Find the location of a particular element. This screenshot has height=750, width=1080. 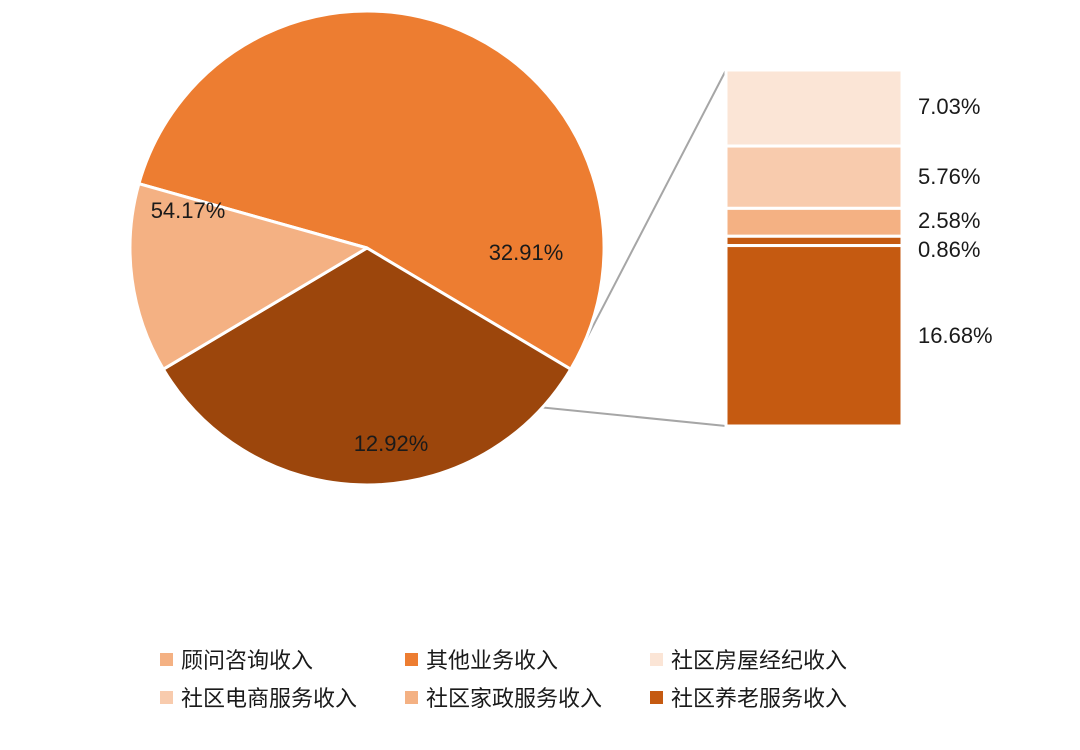

pie-data-label: 32.91% is located at coordinates (526, 252).